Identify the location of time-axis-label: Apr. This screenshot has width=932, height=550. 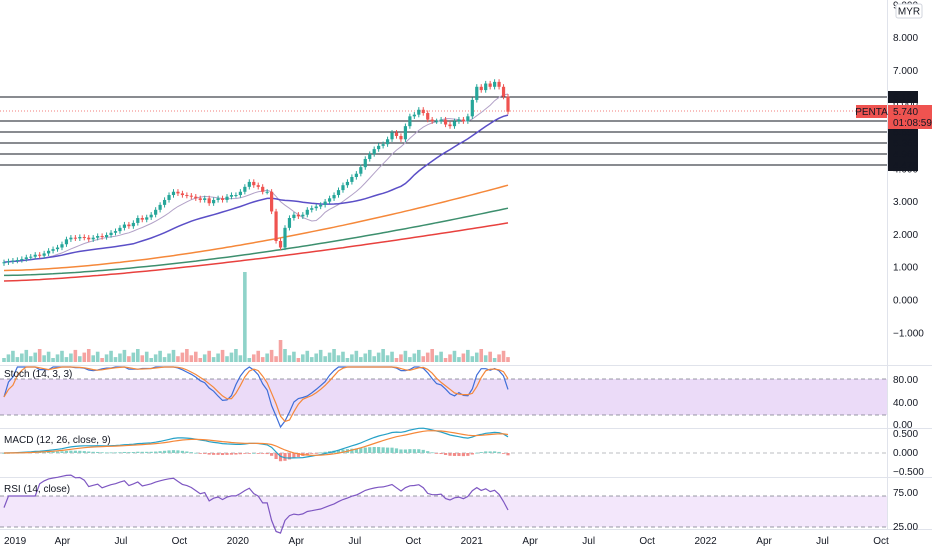
(63, 541).